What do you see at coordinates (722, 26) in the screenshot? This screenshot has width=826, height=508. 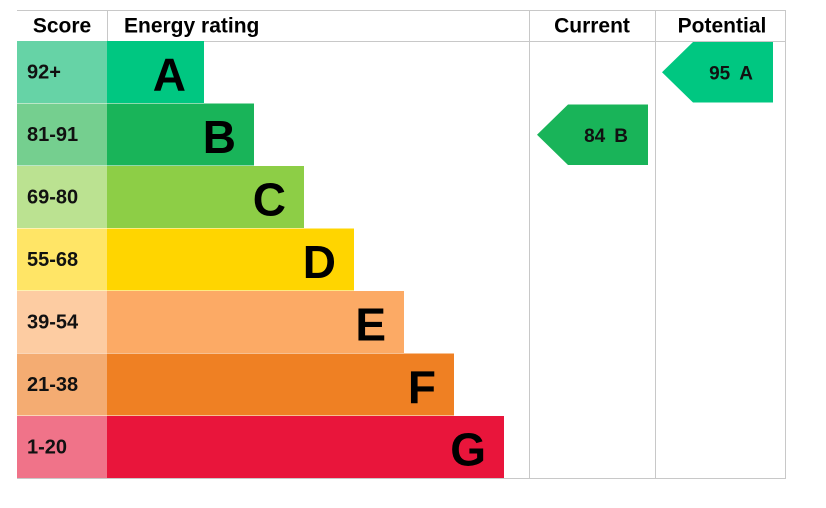 I see `header-potential: Potential` at bounding box center [722, 26].